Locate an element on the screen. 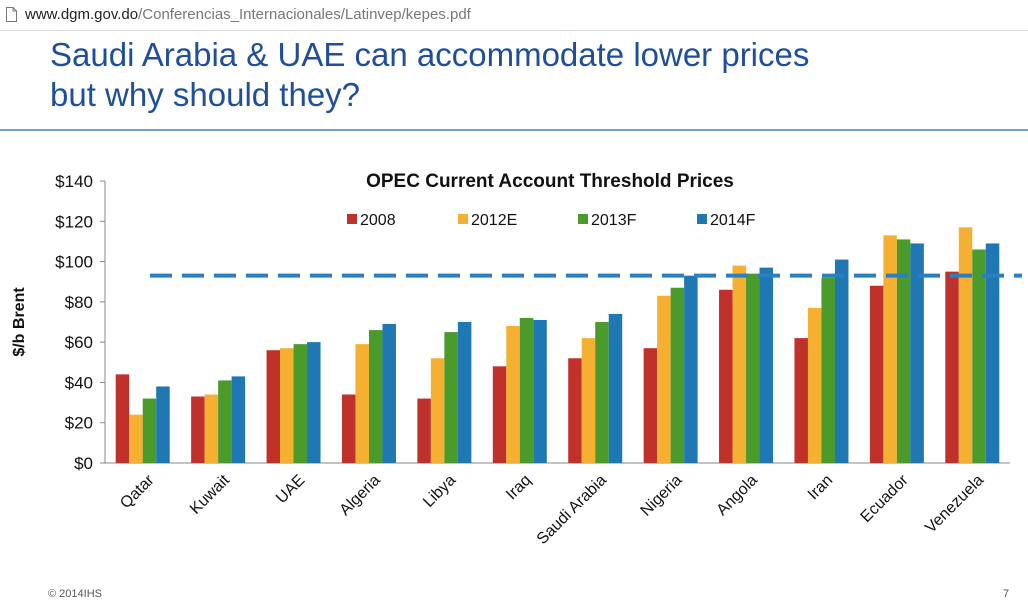 The width and height of the screenshot is (1028, 608). bar-iran-2014f is located at coordinates (841, 361).